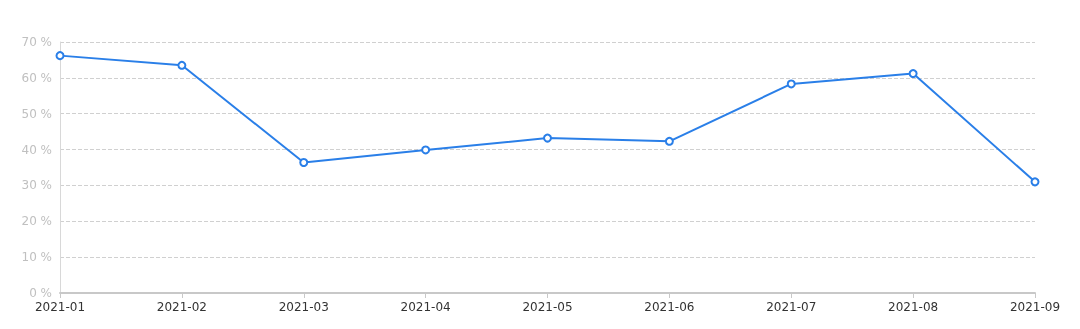  What do you see at coordinates (36, 113) in the screenshot?
I see `y-tick-label: 50 %` at bounding box center [36, 113].